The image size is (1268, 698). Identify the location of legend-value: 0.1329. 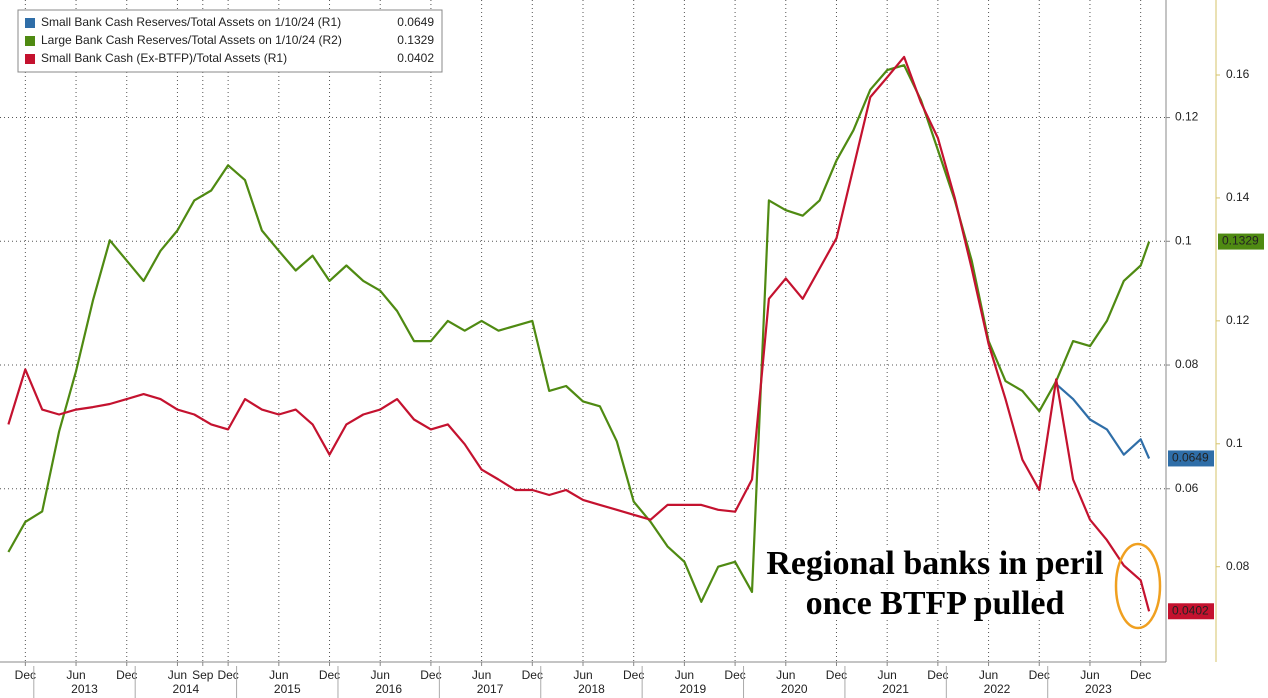
(415, 40).